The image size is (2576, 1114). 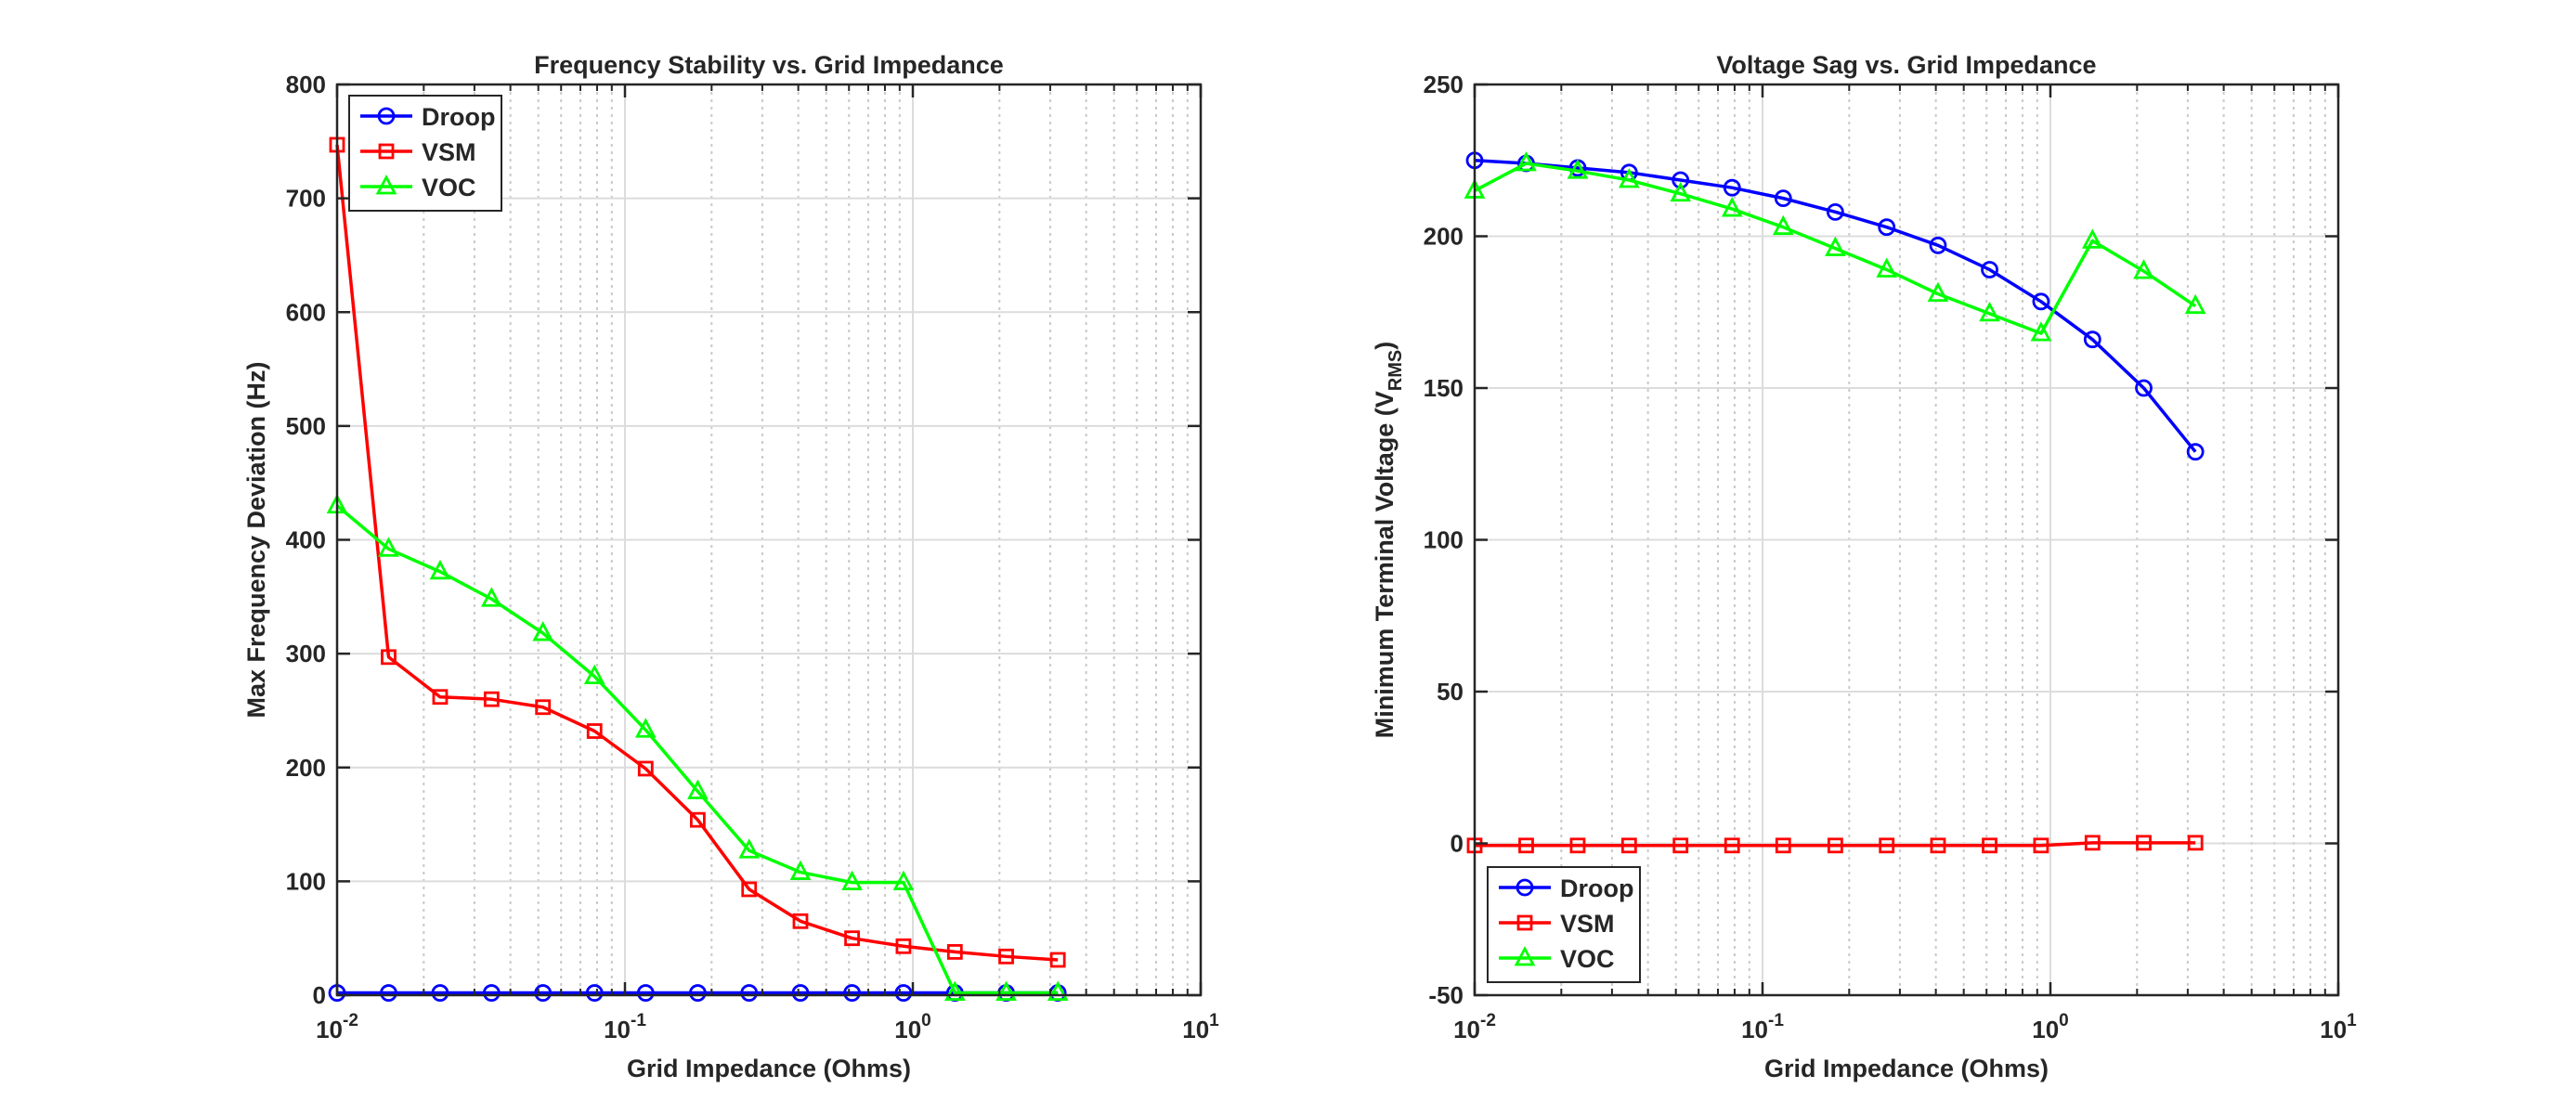 What do you see at coordinates (639, 1021) in the screenshot?
I see `x-tick-exponent: -1` at bounding box center [639, 1021].